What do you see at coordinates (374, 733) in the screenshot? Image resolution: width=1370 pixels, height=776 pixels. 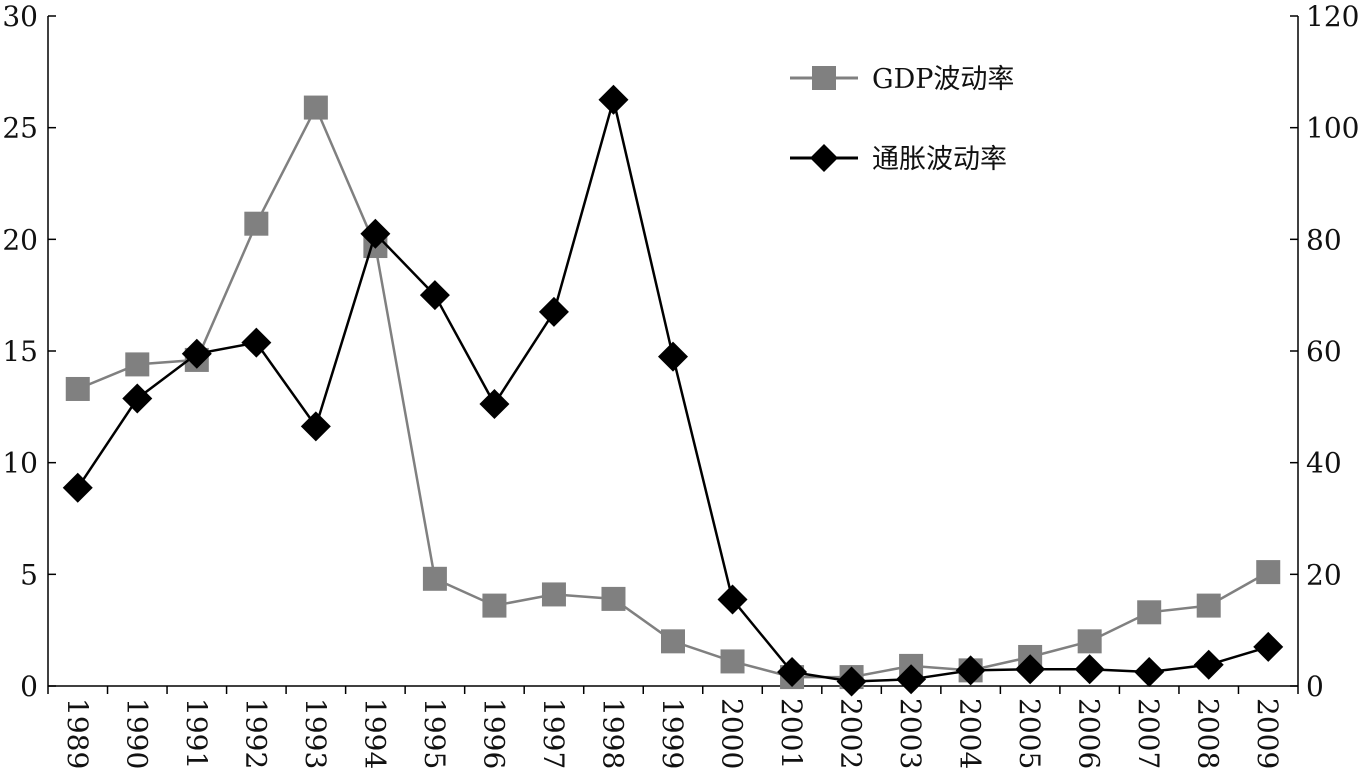 I see `x-tick-label: 1994` at bounding box center [374, 733].